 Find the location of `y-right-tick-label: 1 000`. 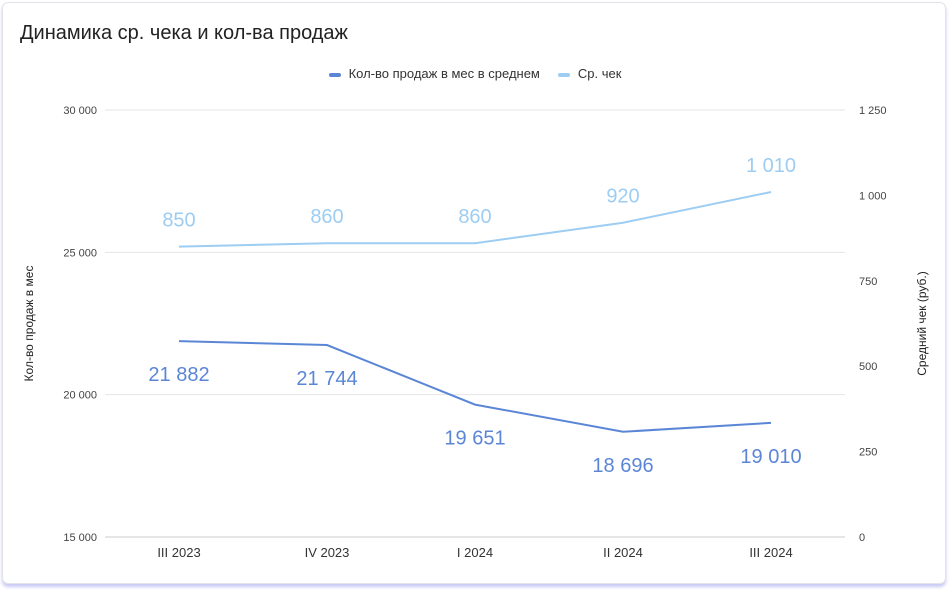

y-right-tick-label: 1 000 is located at coordinates (873, 196).